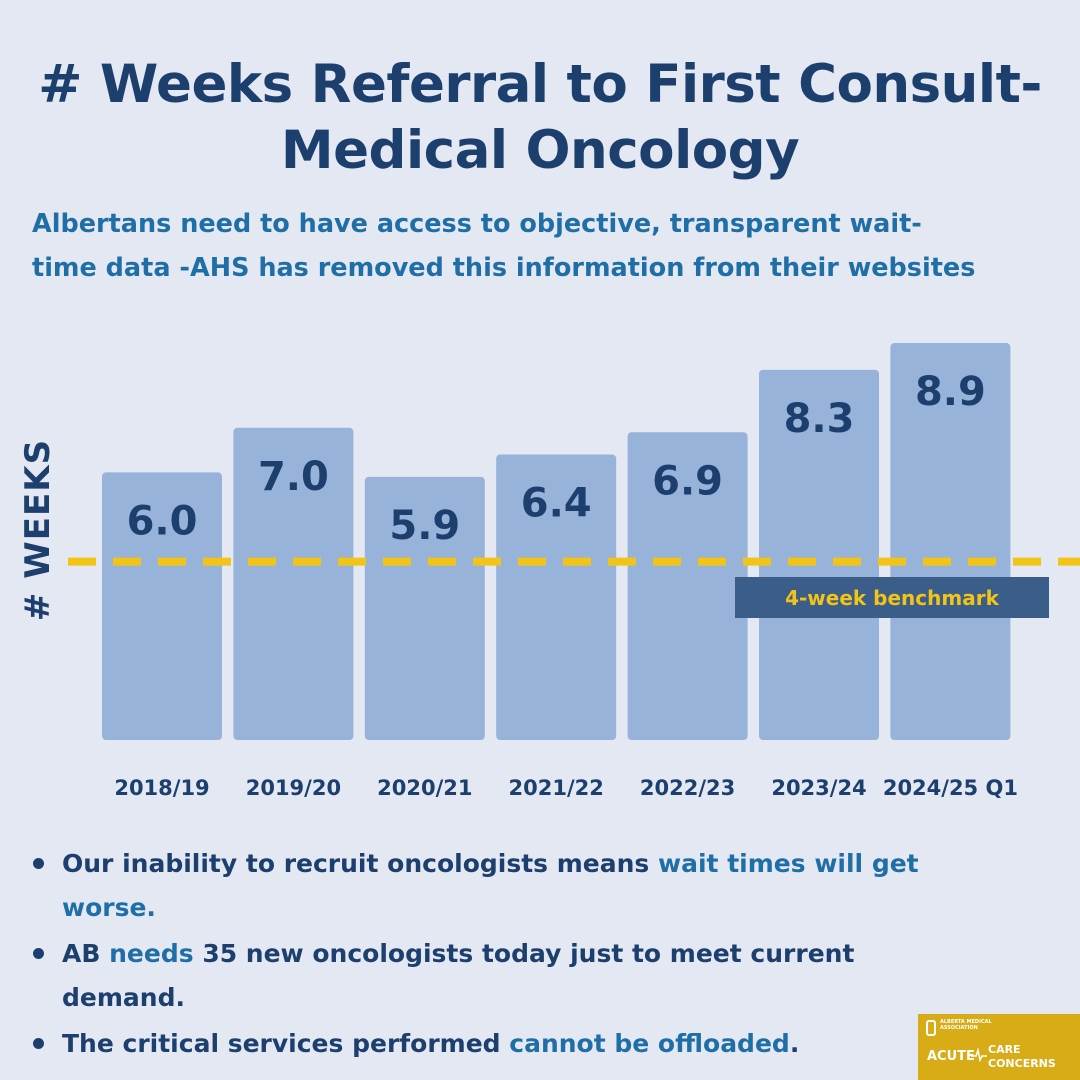  What do you see at coordinates (540, 84) in the screenshot?
I see `title-line-1: # Weeks Referral to First Consult-` at bounding box center [540, 84].